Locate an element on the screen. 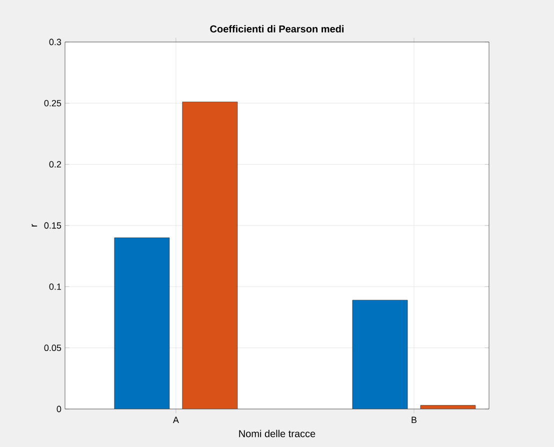  y-tick-label: 0.2 is located at coordinates (55, 164).